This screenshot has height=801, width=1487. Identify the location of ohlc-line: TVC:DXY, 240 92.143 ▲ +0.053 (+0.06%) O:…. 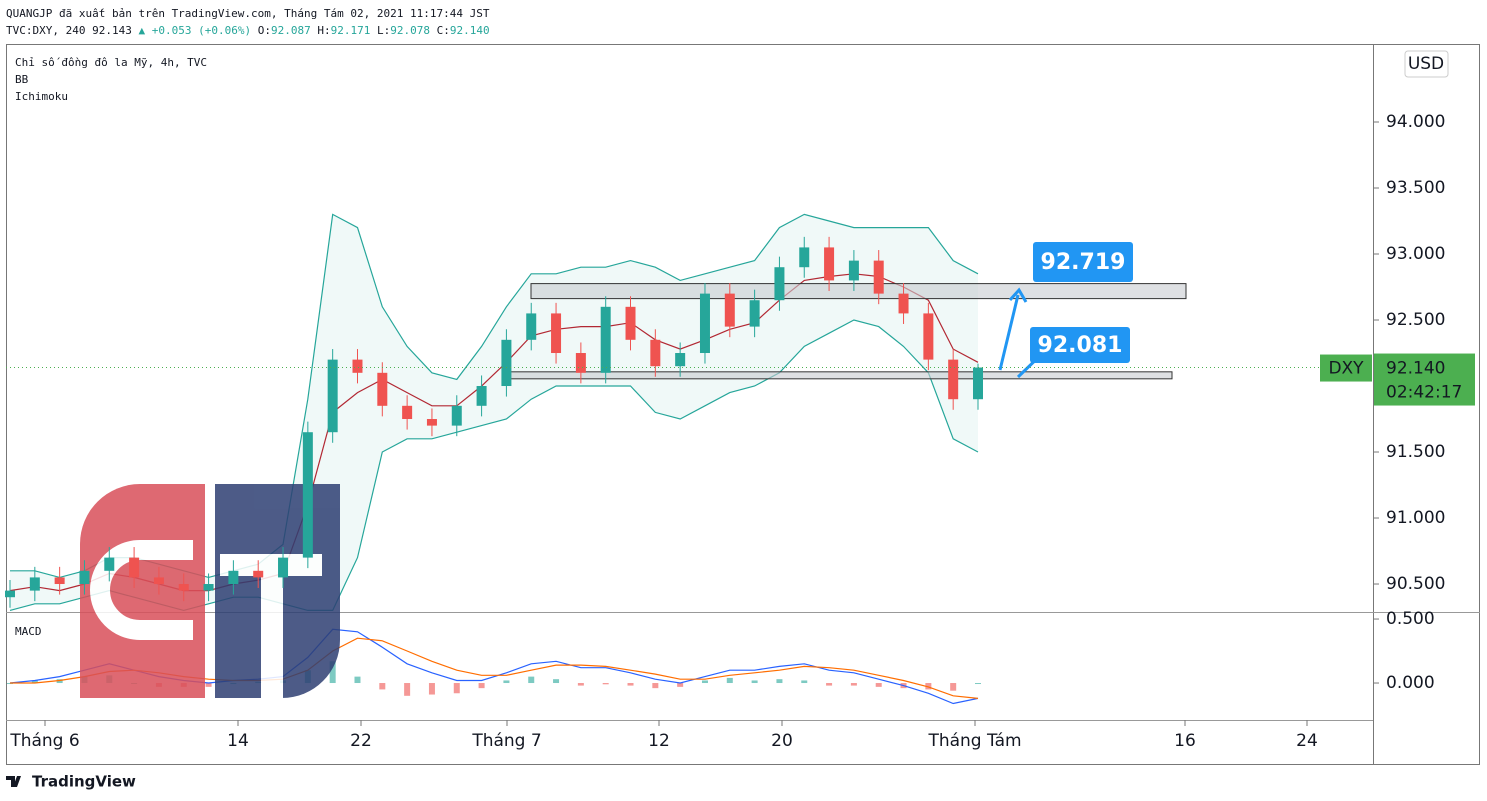
(248, 30).